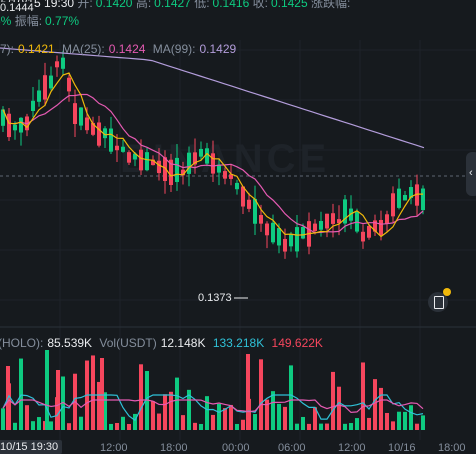 Image resolution: width=476 pixels, height=454 pixels. I want to click on chart-high-tag: 0.1444, so click(17, 8).